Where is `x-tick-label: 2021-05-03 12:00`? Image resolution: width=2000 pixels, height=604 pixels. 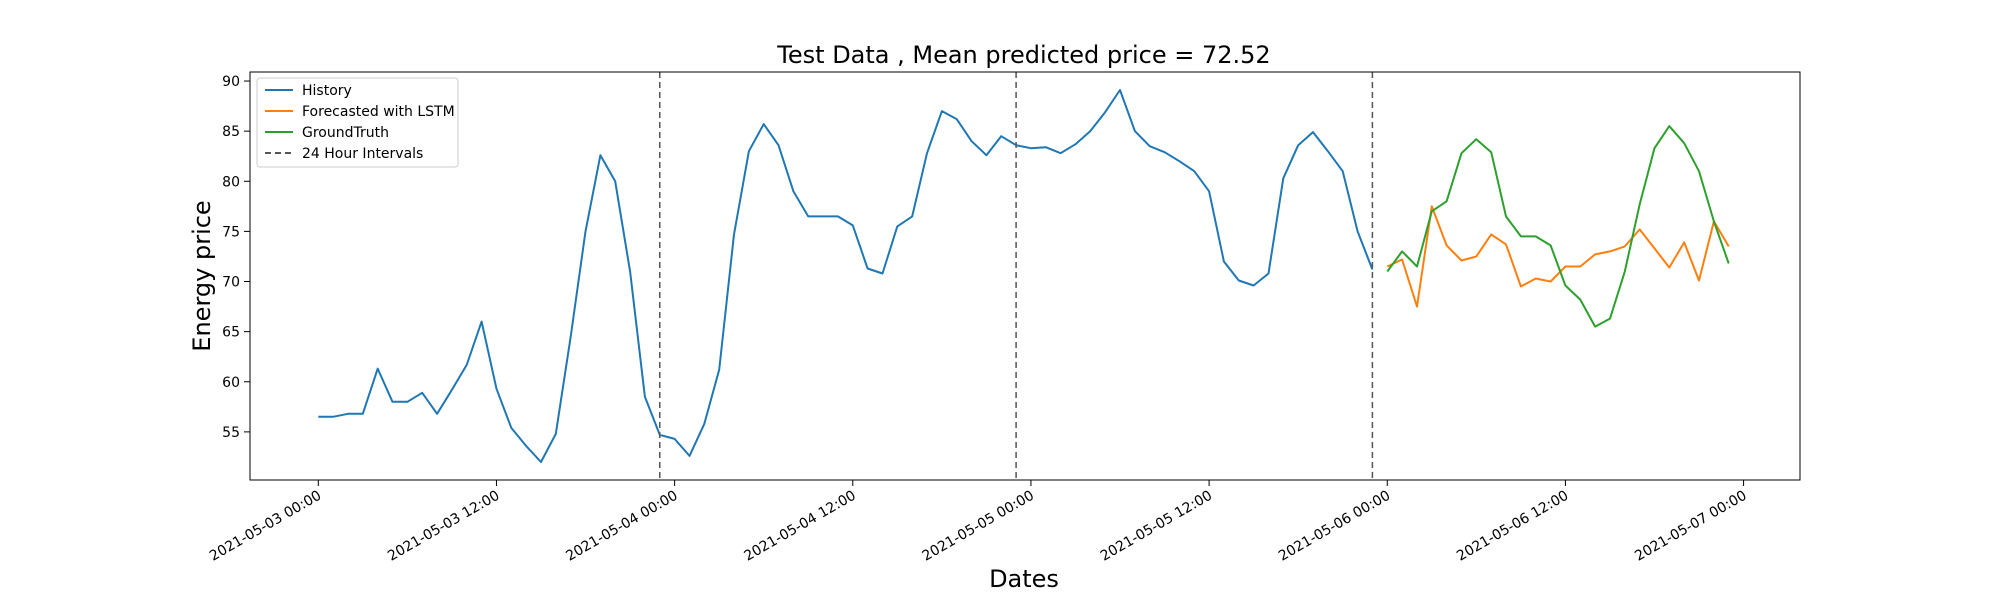
x-tick-label: 2021-05-03 12:00 is located at coordinates (443, 526).